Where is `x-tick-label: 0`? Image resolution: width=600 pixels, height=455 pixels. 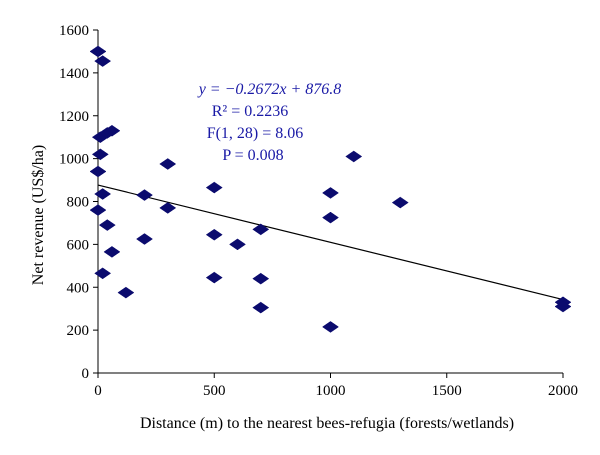
x-tick-label: 0 is located at coordinates (98, 391).